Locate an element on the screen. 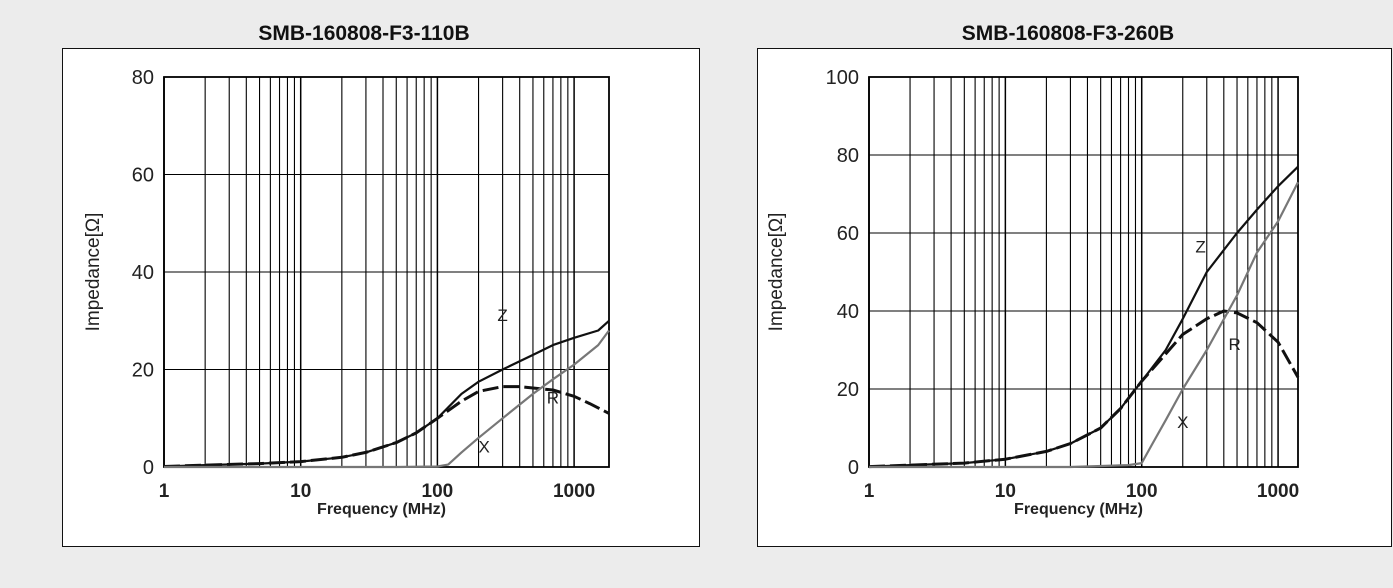  y-axis-label-right: Impedance[Ω] is located at coordinates (776, 272).